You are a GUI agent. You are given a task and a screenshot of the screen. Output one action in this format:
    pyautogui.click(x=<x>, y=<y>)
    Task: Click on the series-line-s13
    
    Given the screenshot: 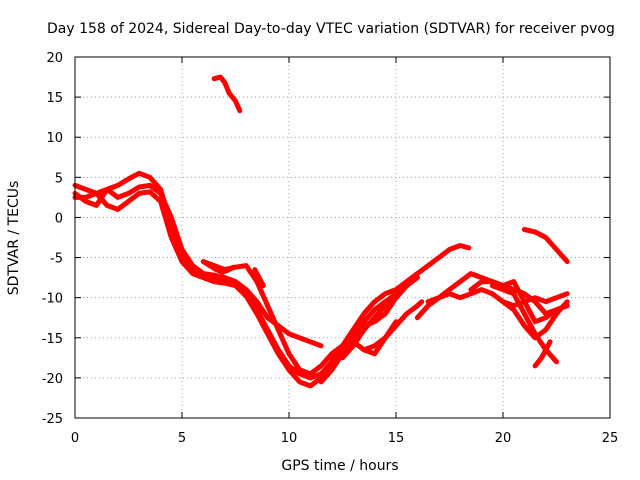 What is the action you would take?
    pyautogui.click(x=542, y=354)
    